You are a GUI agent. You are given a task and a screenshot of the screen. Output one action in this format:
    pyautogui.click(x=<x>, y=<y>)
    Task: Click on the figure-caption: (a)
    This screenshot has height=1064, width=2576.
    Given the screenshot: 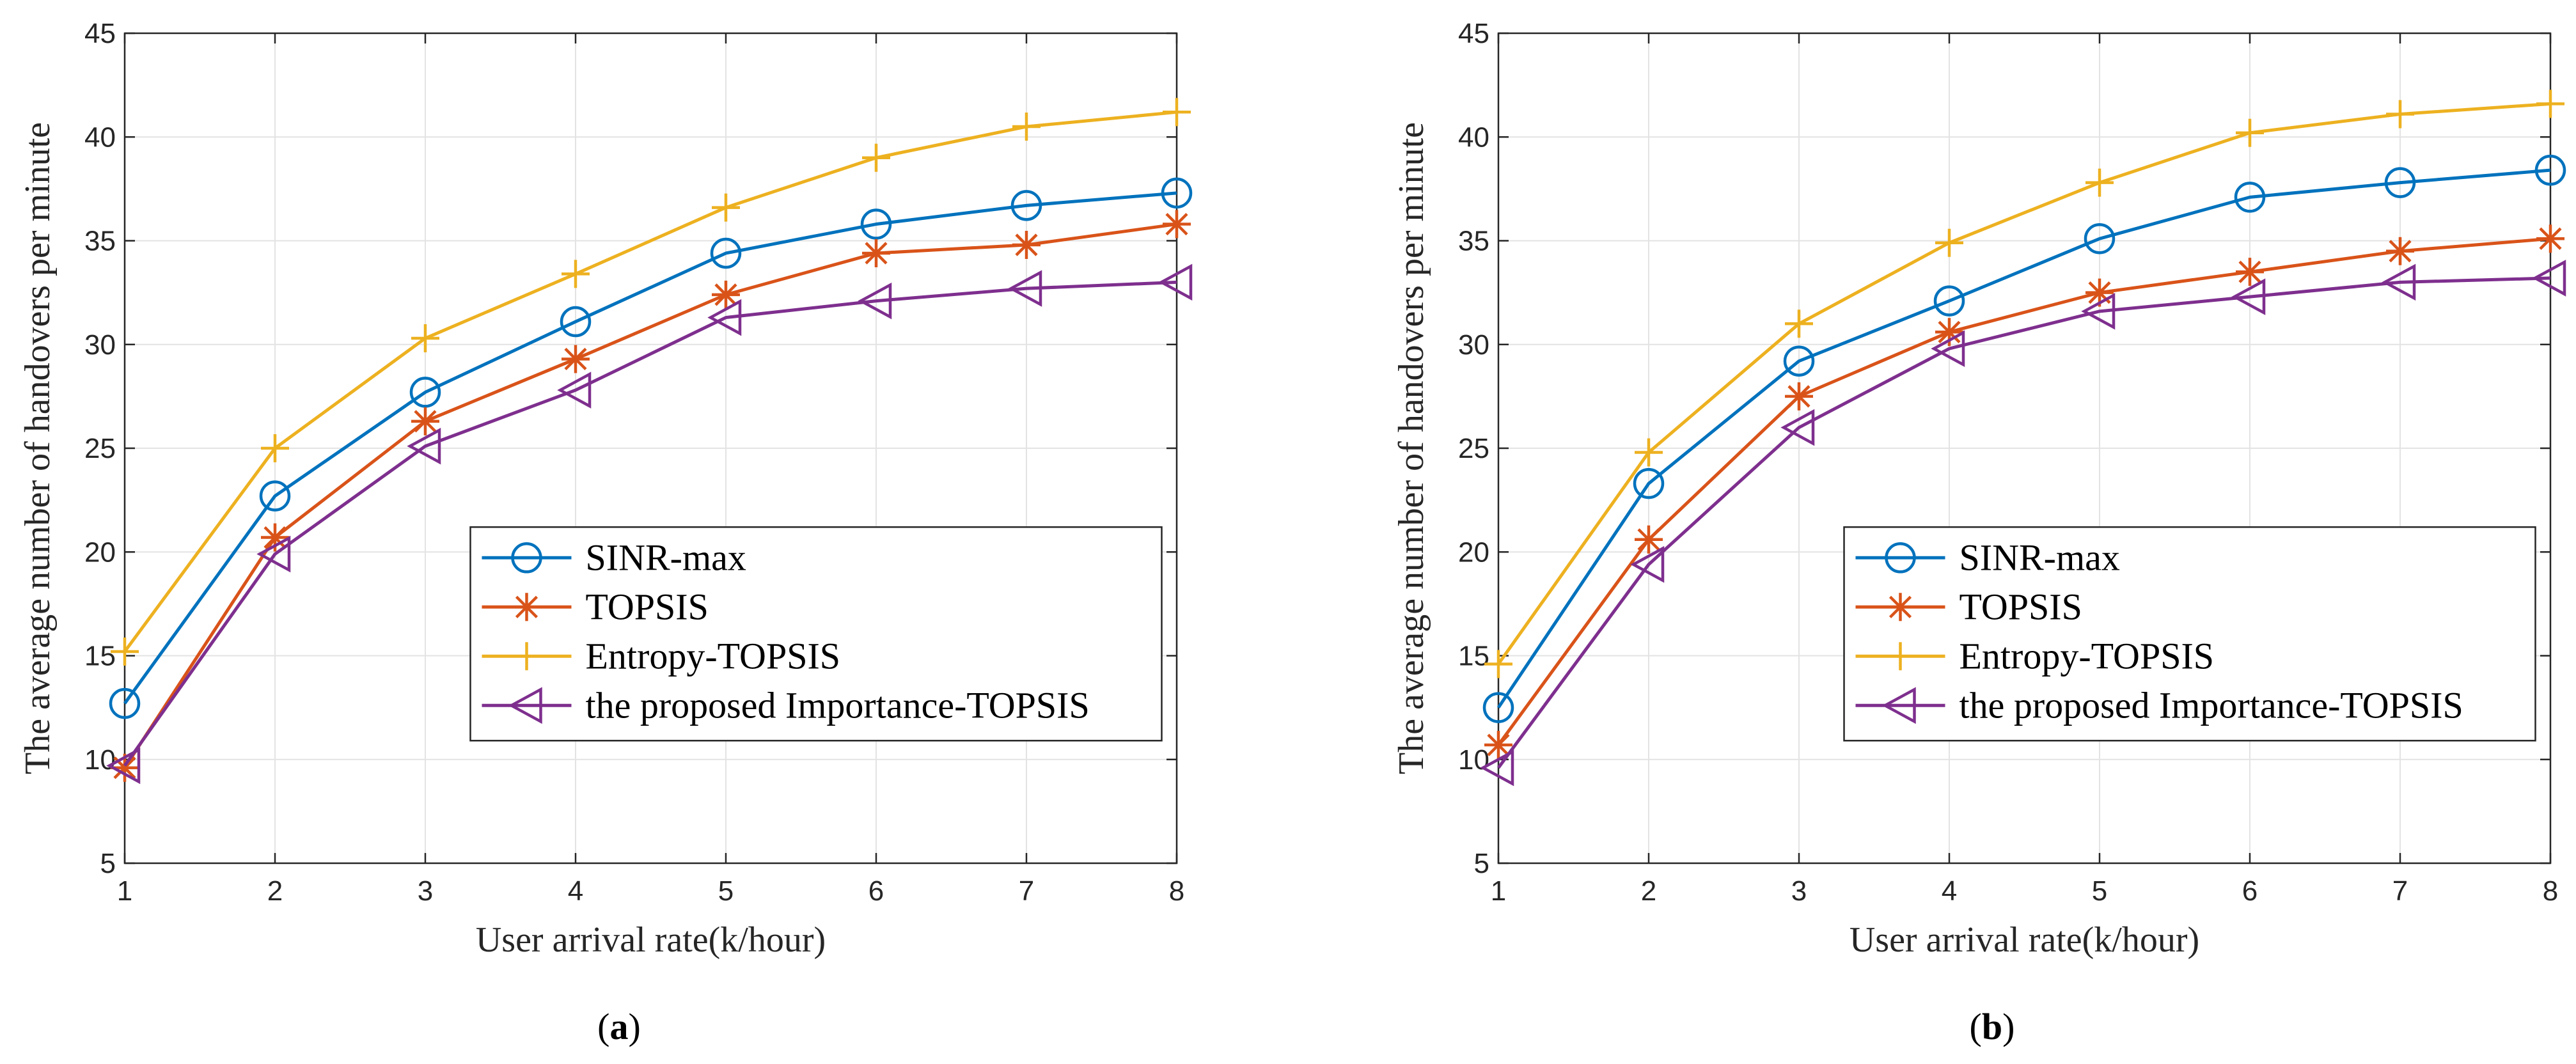 What is the action you would take?
    pyautogui.click(x=619, y=1026)
    